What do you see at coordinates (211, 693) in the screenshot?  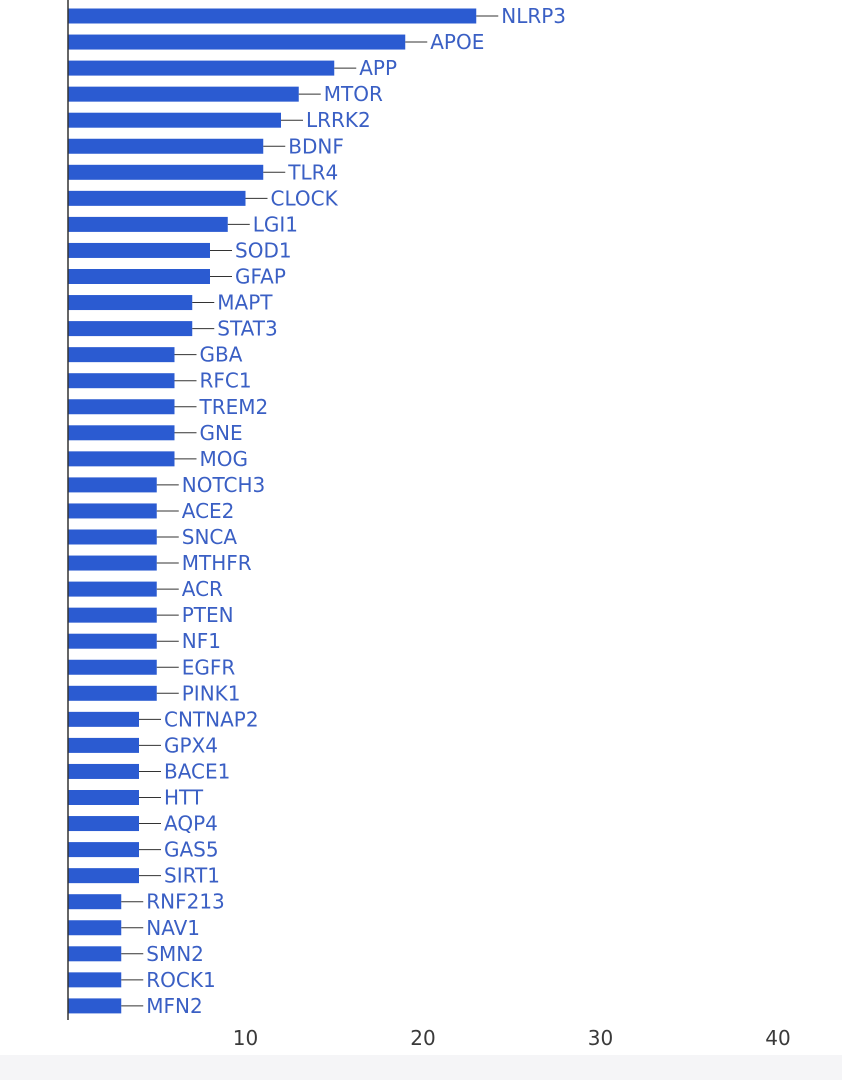 I see `category-label: PINK1` at bounding box center [211, 693].